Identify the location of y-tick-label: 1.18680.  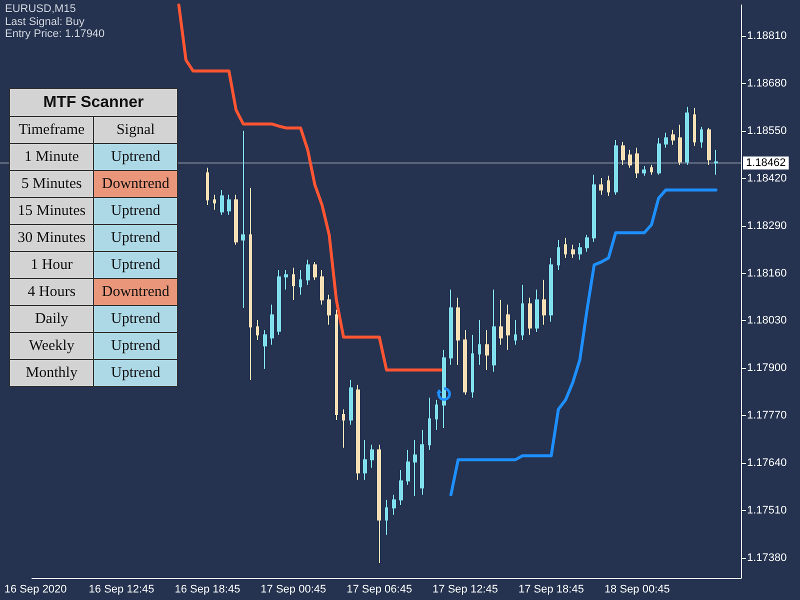
(767, 83).